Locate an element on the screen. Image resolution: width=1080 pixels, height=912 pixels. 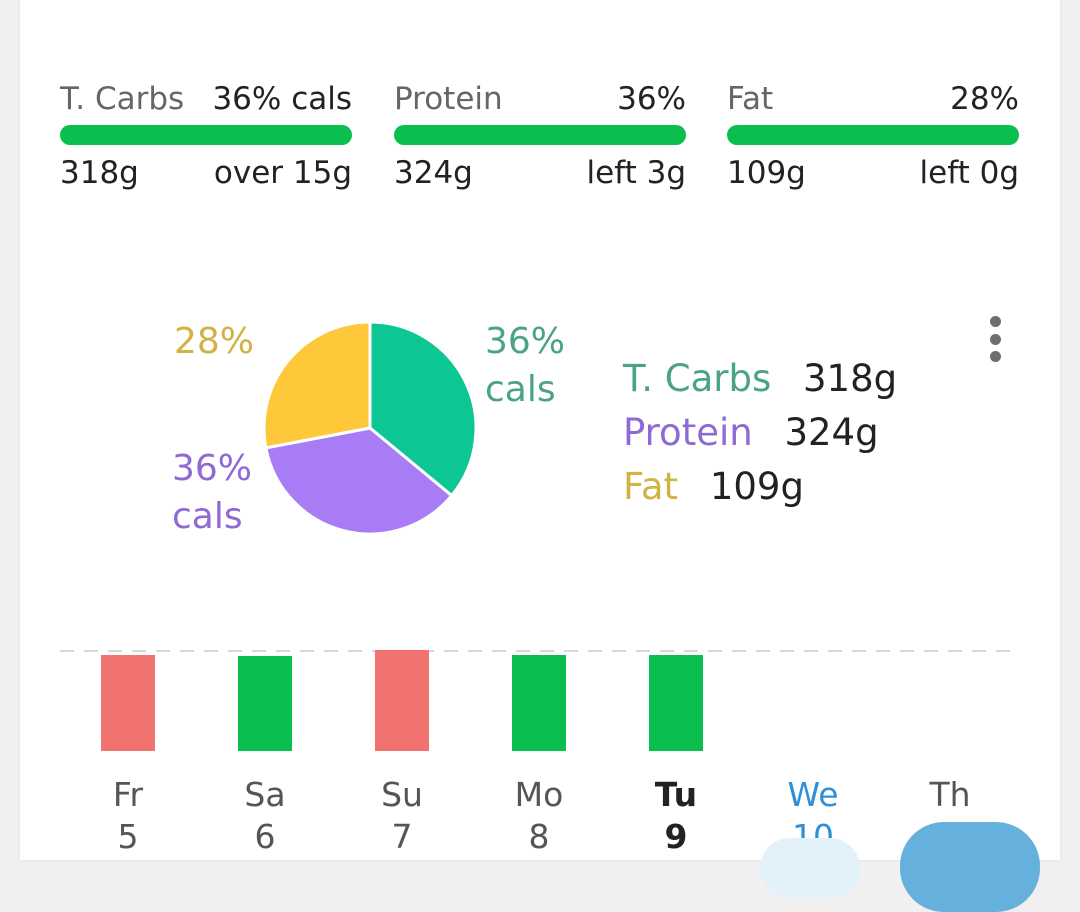
macro-name: Fat is located at coordinates (750, 99).